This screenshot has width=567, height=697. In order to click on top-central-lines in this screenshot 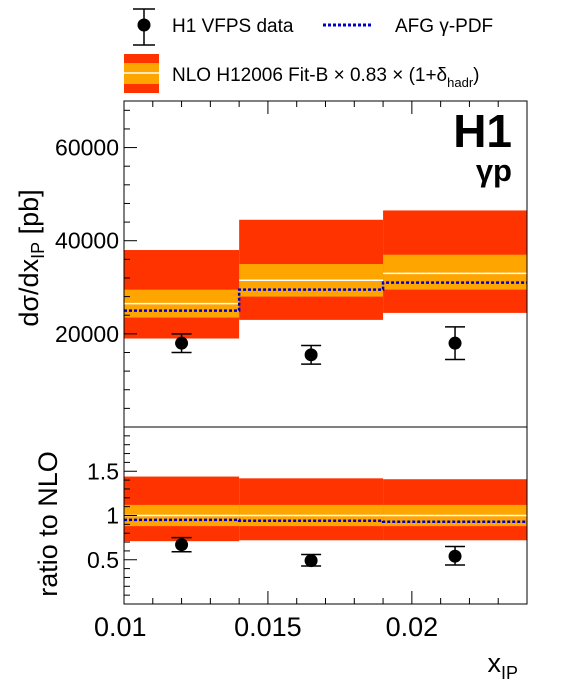, I will do `click(325, 288)`.